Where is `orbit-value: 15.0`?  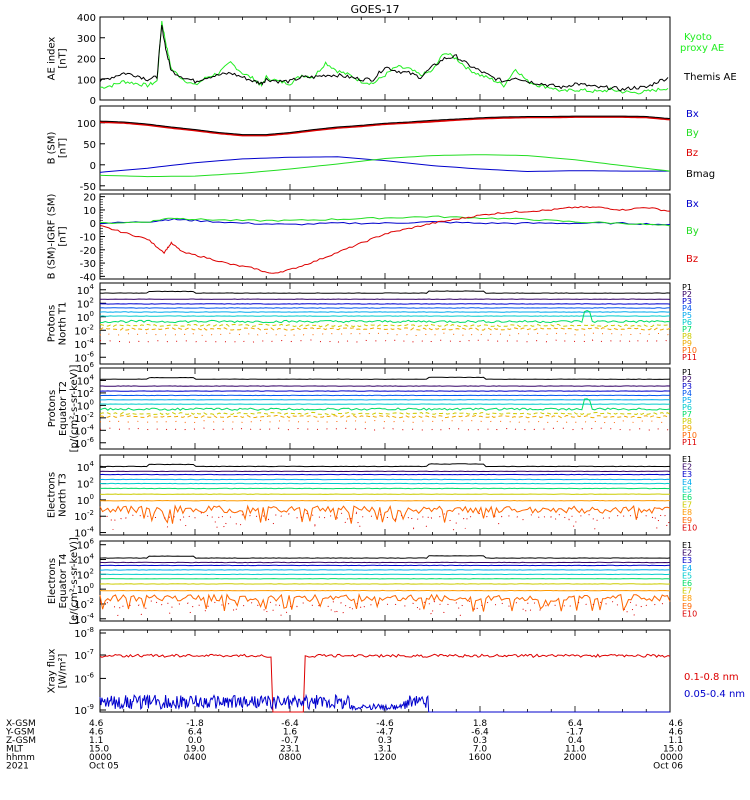
orbit-value: 15.0 is located at coordinates (673, 750).